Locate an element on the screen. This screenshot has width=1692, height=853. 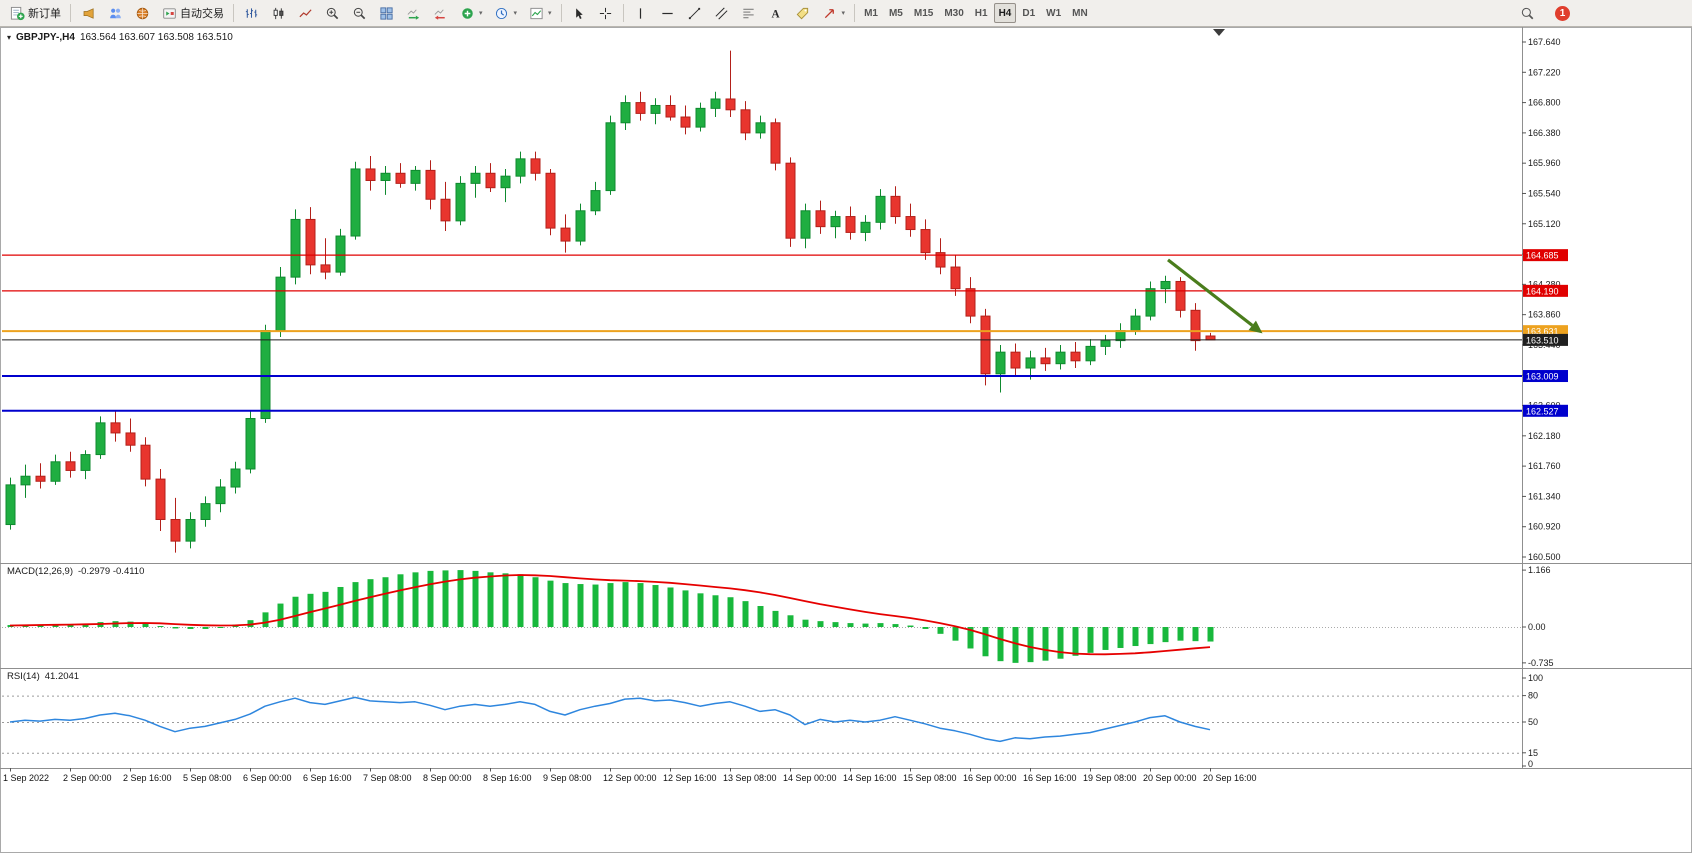
line-chart-button is located at coordinates (305, 13).